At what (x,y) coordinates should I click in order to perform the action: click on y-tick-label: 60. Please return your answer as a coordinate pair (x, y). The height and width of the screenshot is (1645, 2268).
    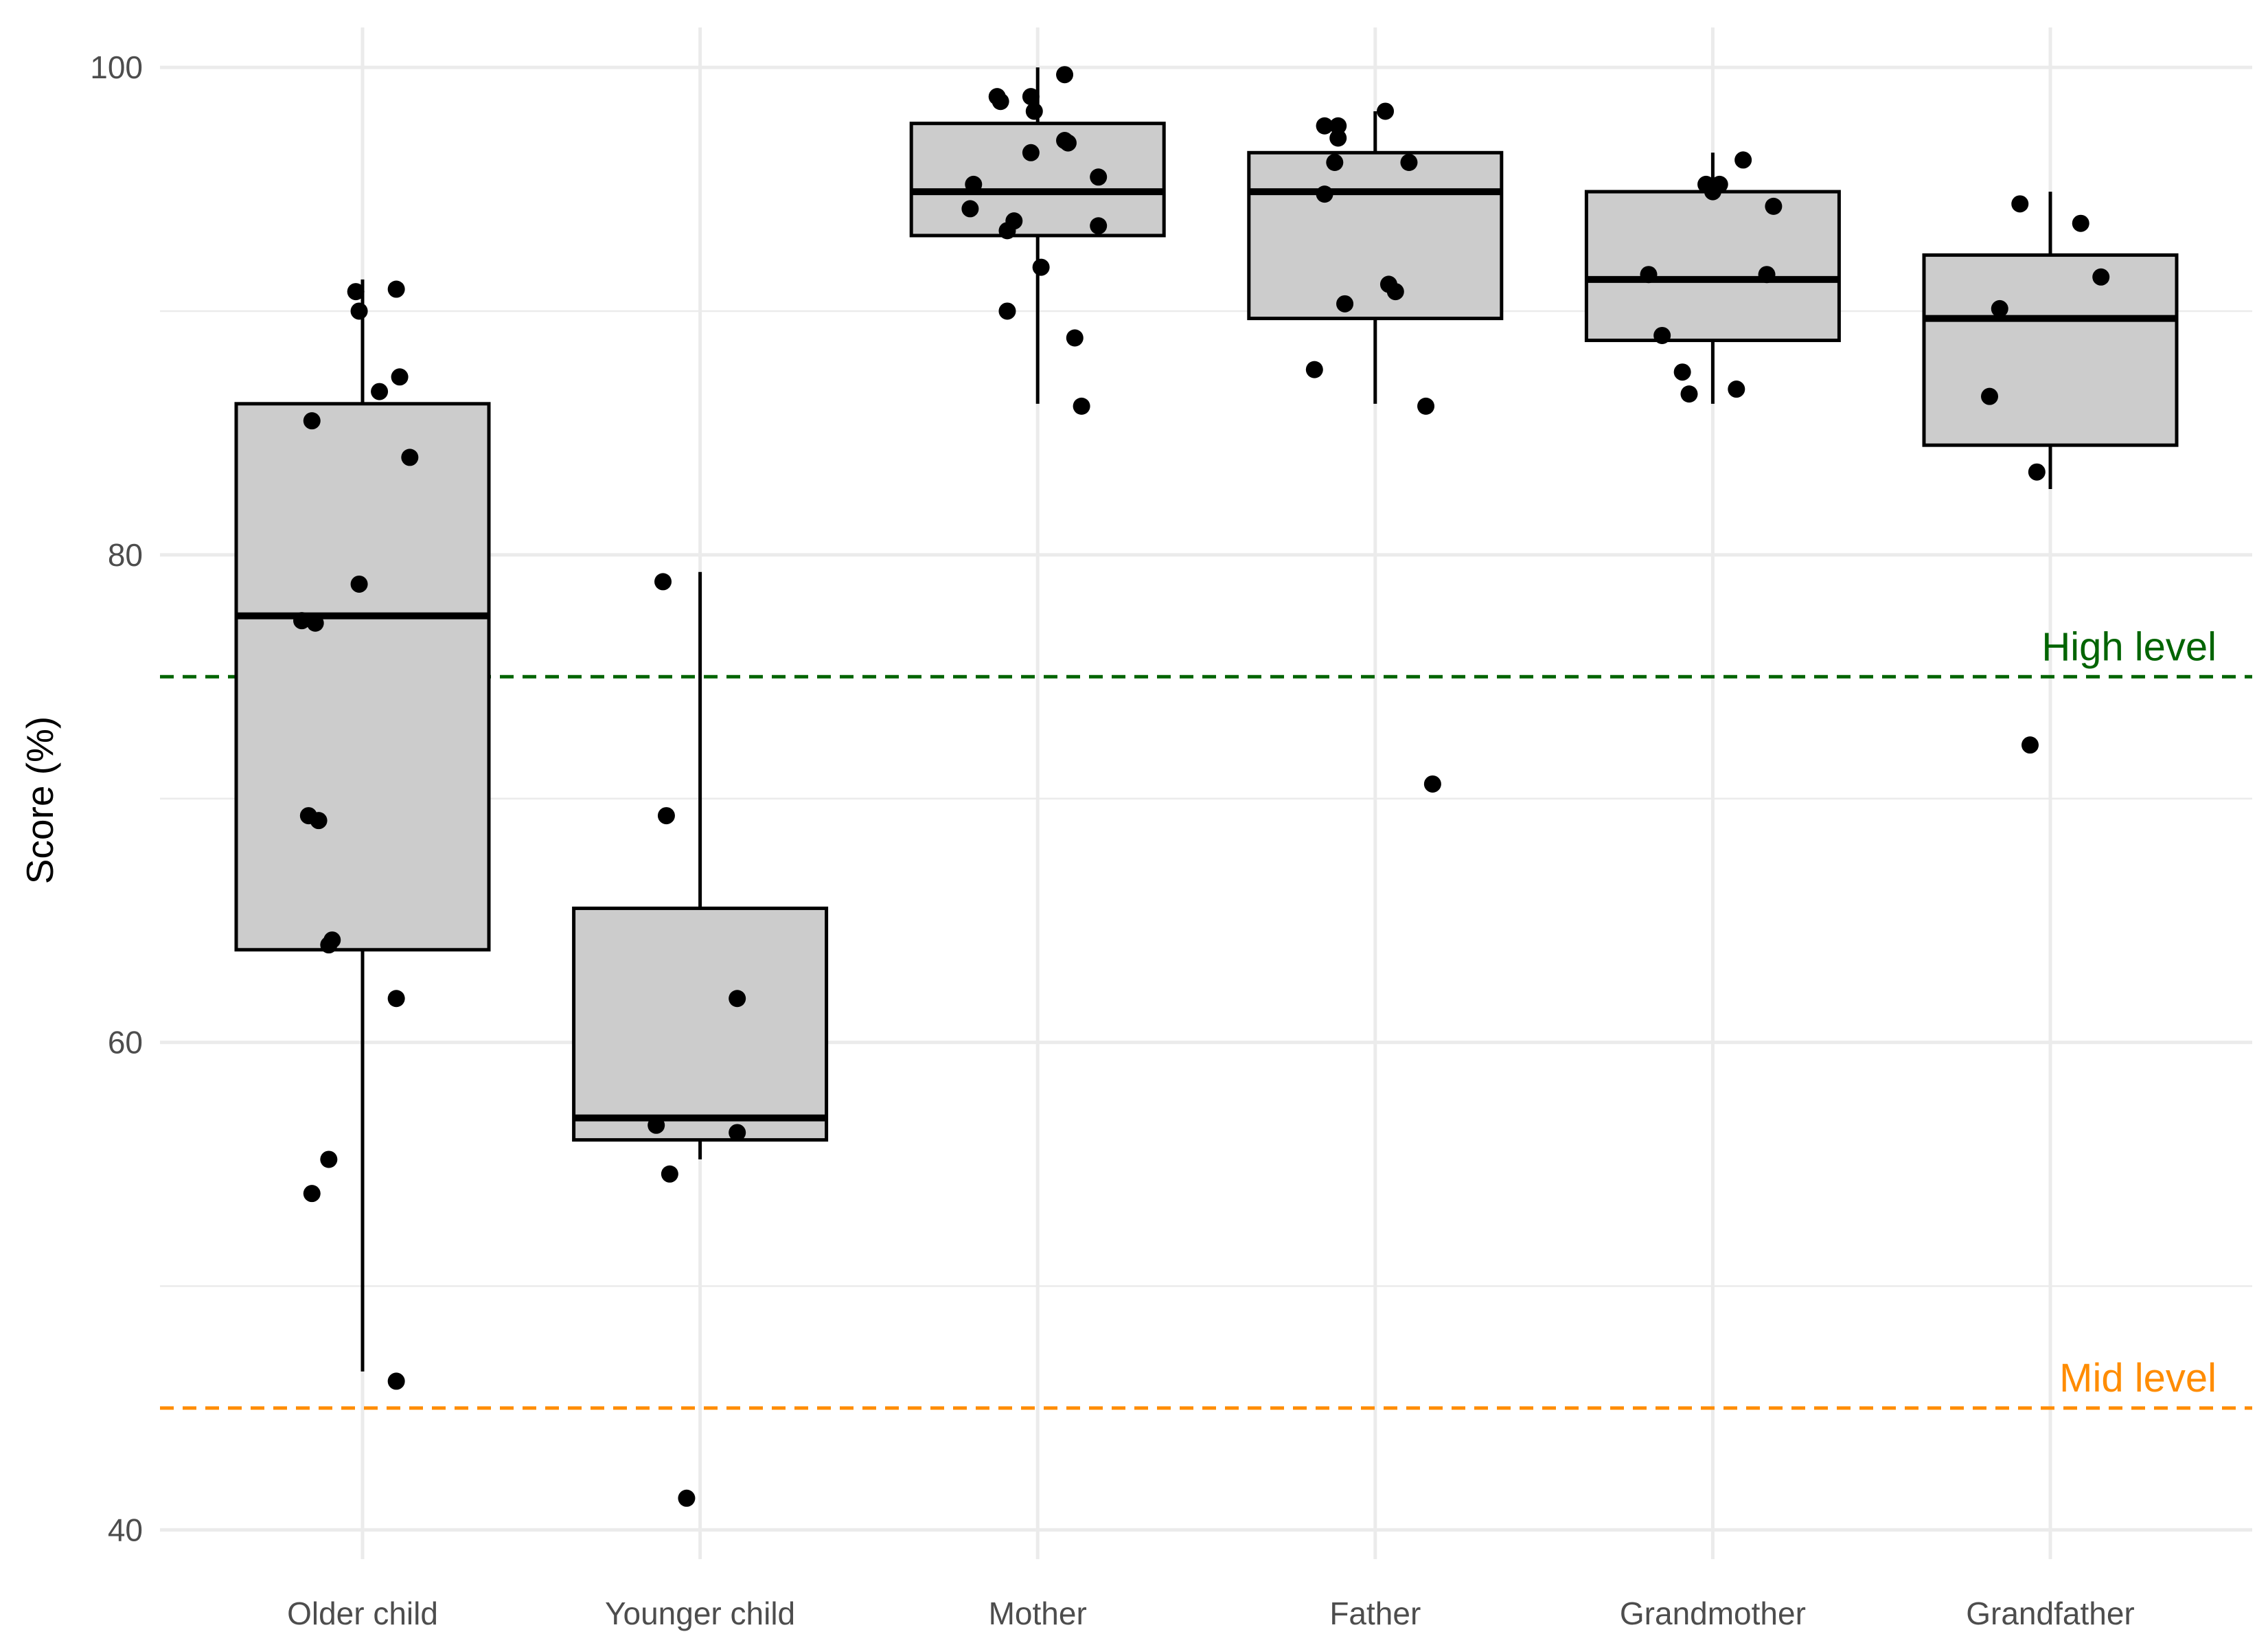
    Looking at the image, I should click on (125, 1042).